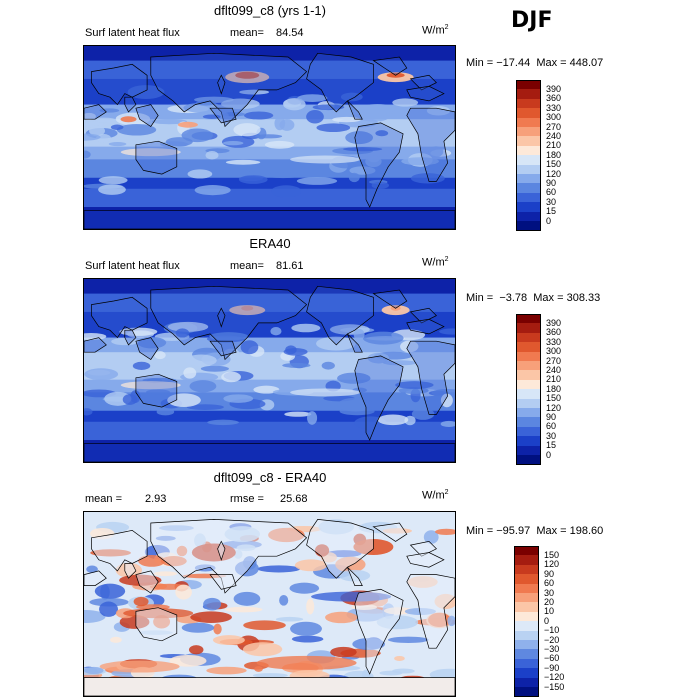 This screenshot has height=700, width=700. Describe the element at coordinates (552, 630) in the screenshot. I see `colorbar-tick-label: −10` at that location.